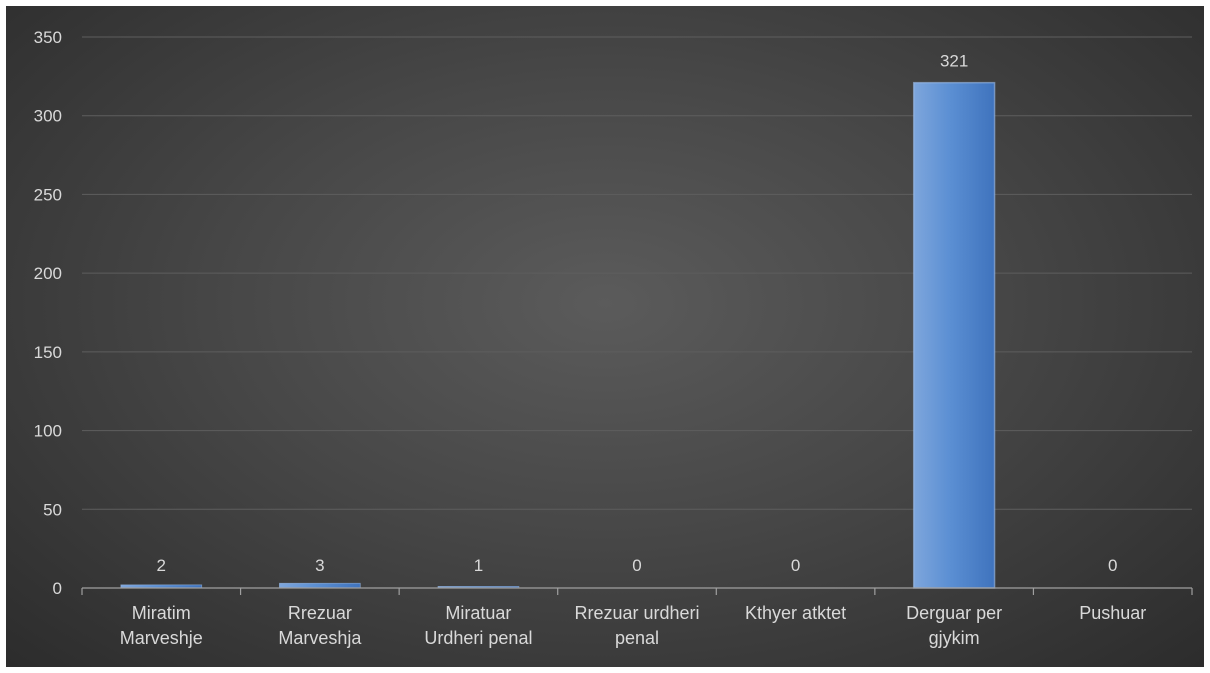 This screenshot has height=673, width=1210. Describe the element at coordinates (161, 565) in the screenshot. I see `data-label: 2` at that location.